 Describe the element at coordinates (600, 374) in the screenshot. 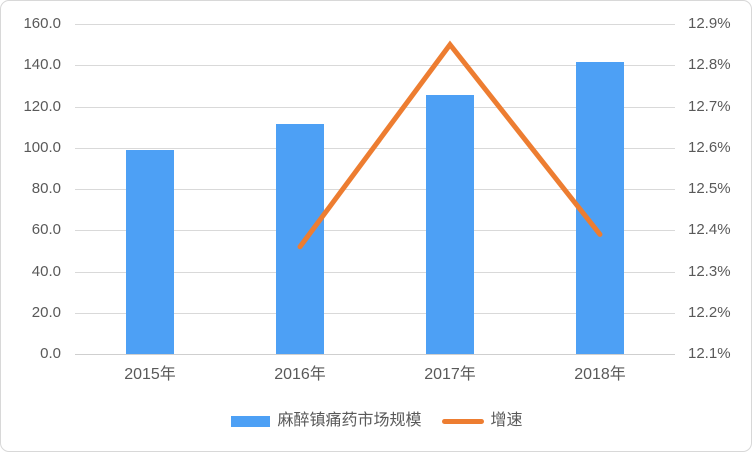

I see `x-axis-label-2018年: 2018年` at that location.